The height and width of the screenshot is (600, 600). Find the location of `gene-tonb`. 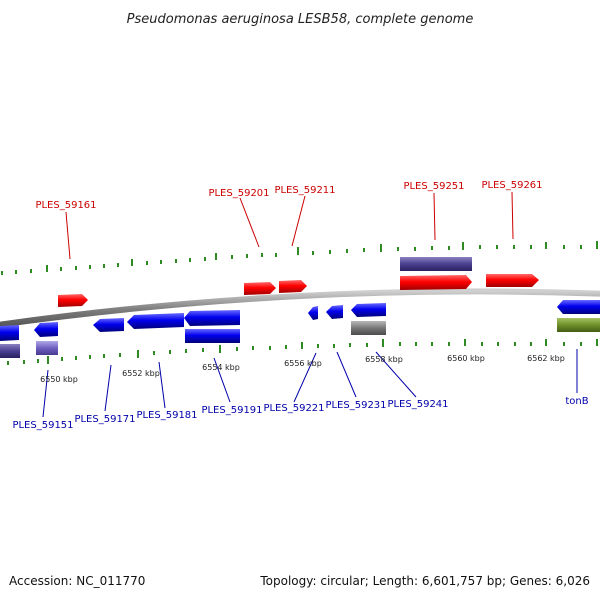

gene-tonb is located at coordinates (578, 307).